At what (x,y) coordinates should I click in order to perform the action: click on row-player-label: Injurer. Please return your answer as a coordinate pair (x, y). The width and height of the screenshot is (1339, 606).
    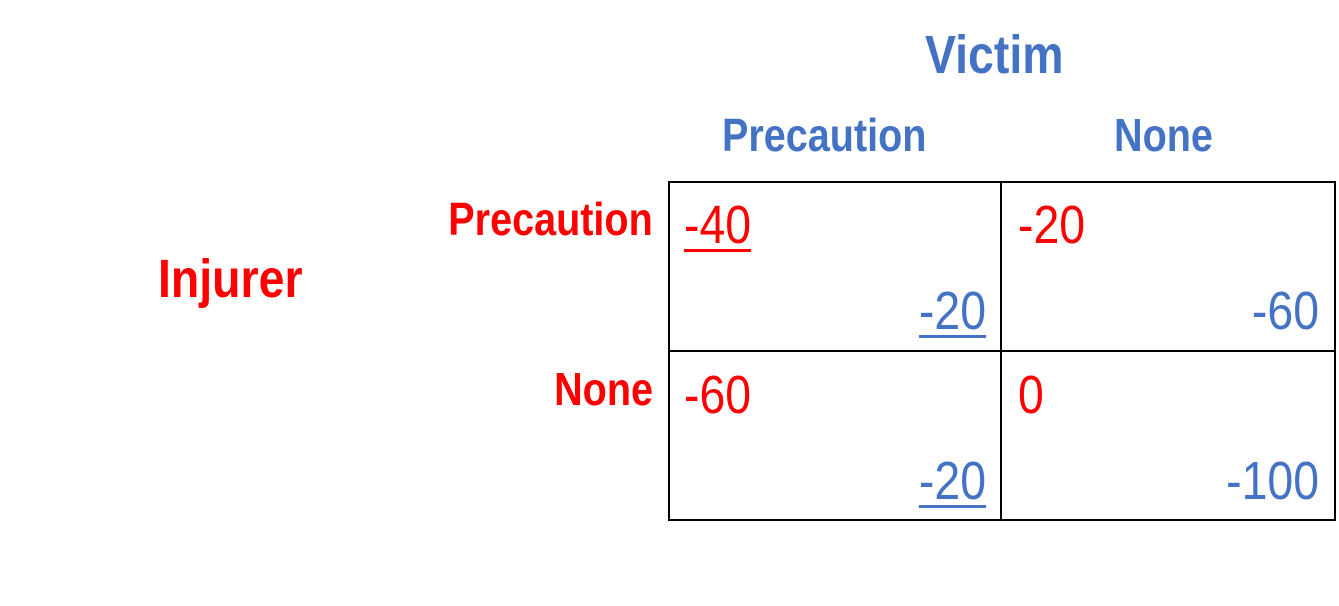
    Looking at the image, I should click on (230, 279).